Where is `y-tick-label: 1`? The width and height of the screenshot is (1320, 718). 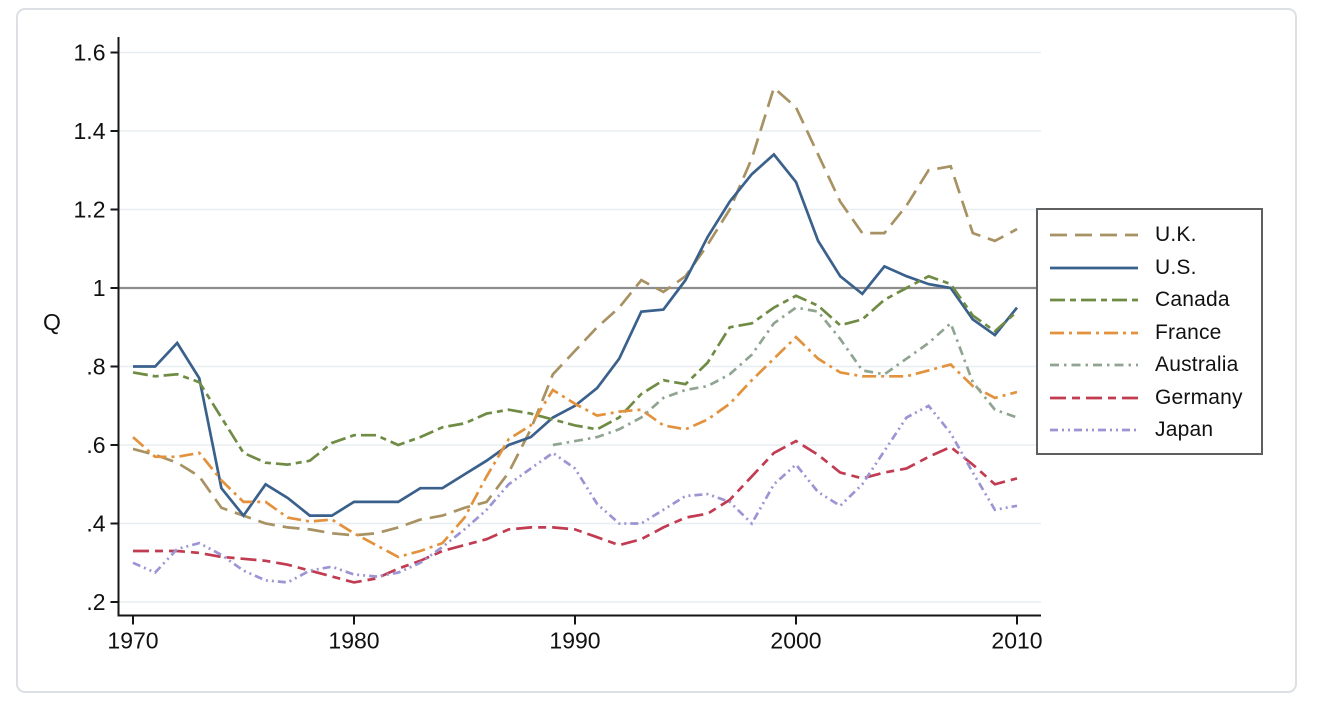
y-tick-label: 1 is located at coordinates (99, 288).